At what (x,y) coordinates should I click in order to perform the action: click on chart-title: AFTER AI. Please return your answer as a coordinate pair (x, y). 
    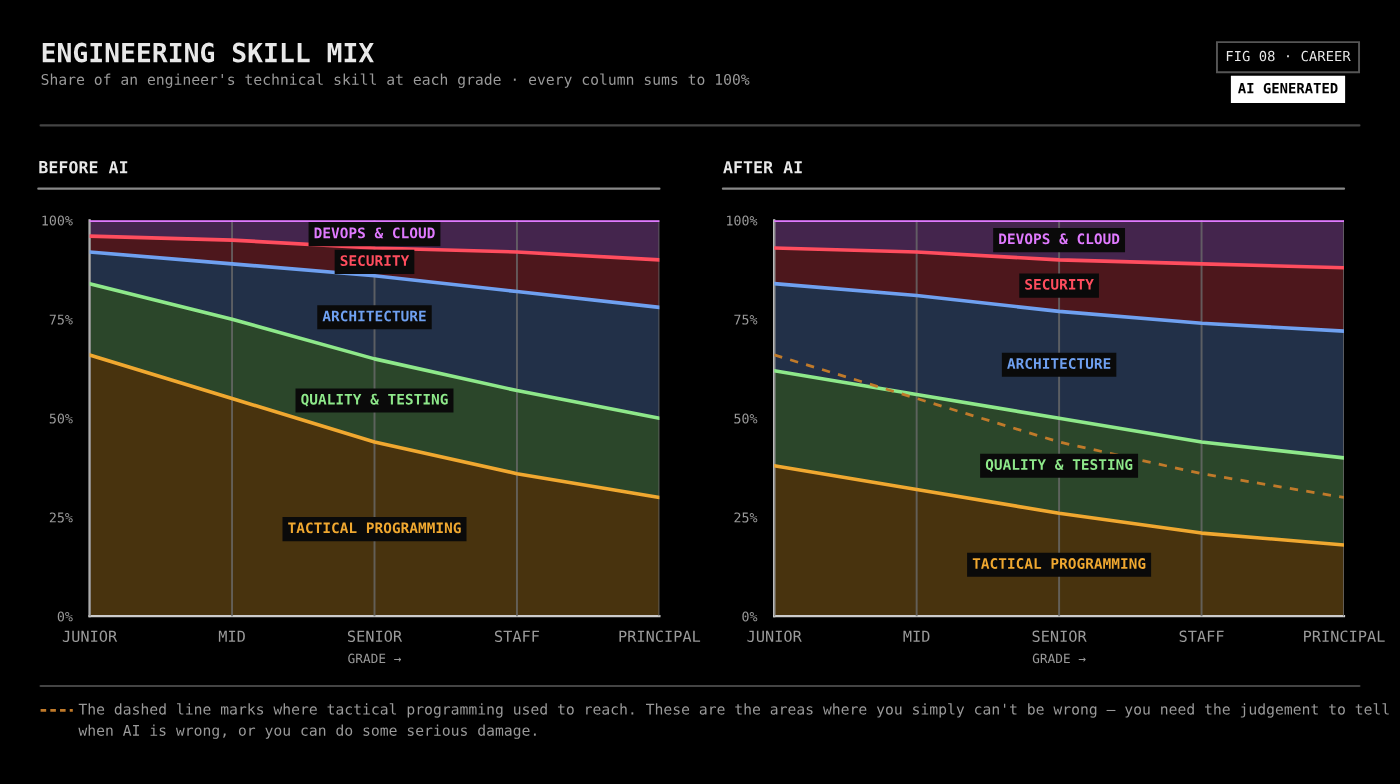
    Looking at the image, I should click on (762, 167).